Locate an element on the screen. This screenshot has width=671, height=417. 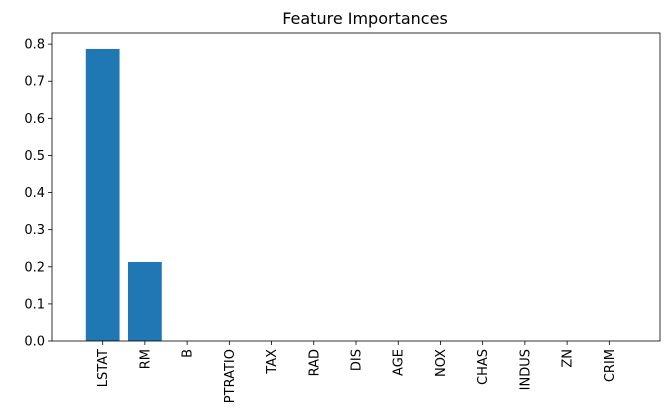
bars is located at coordinates (123, 194).